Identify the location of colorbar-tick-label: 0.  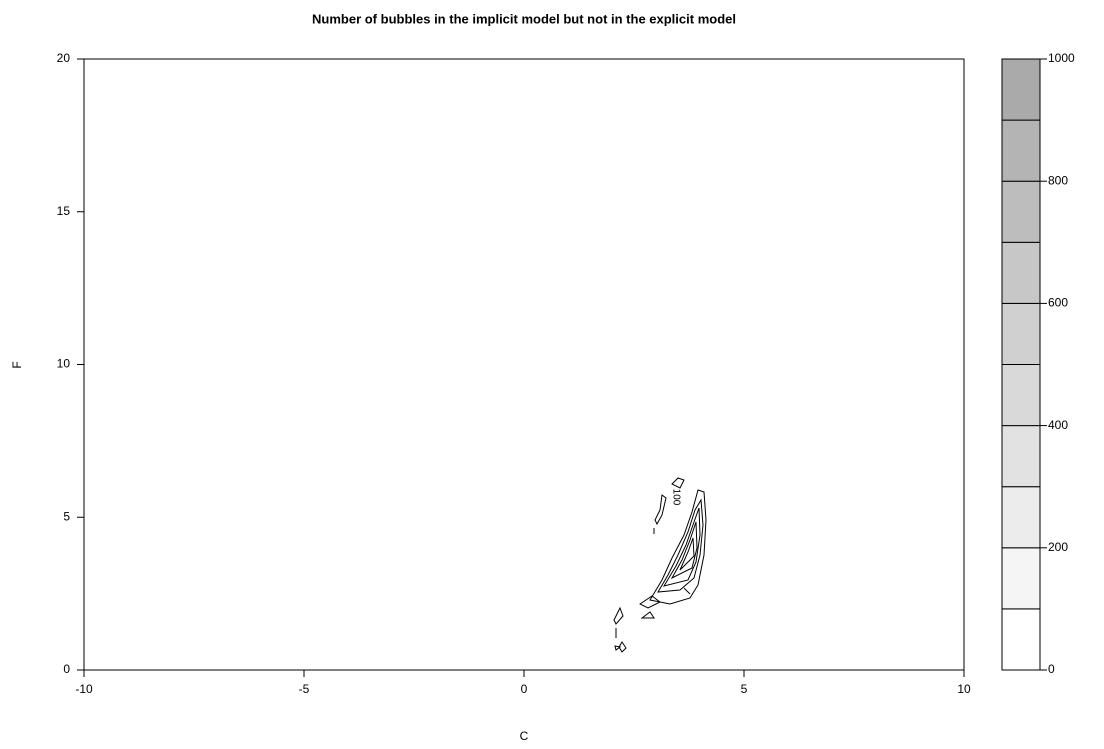
(1051, 669).